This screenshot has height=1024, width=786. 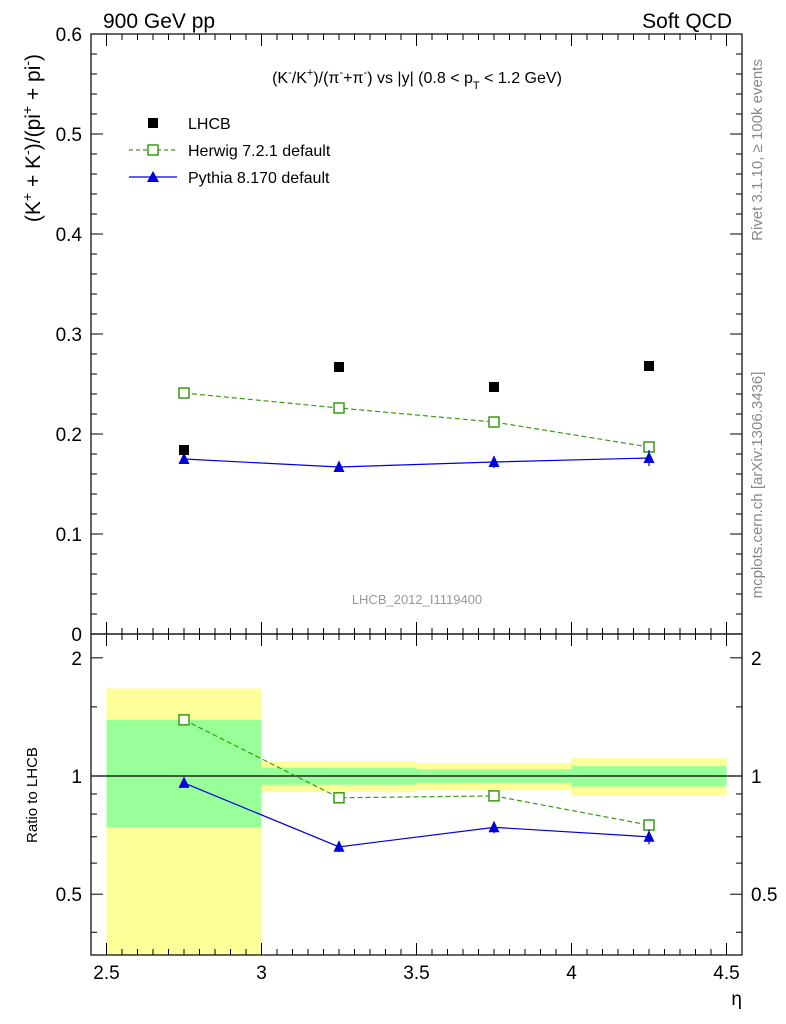 What do you see at coordinates (416, 973) in the screenshot?
I see `x-tick-label: 3.5` at bounding box center [416, 973].